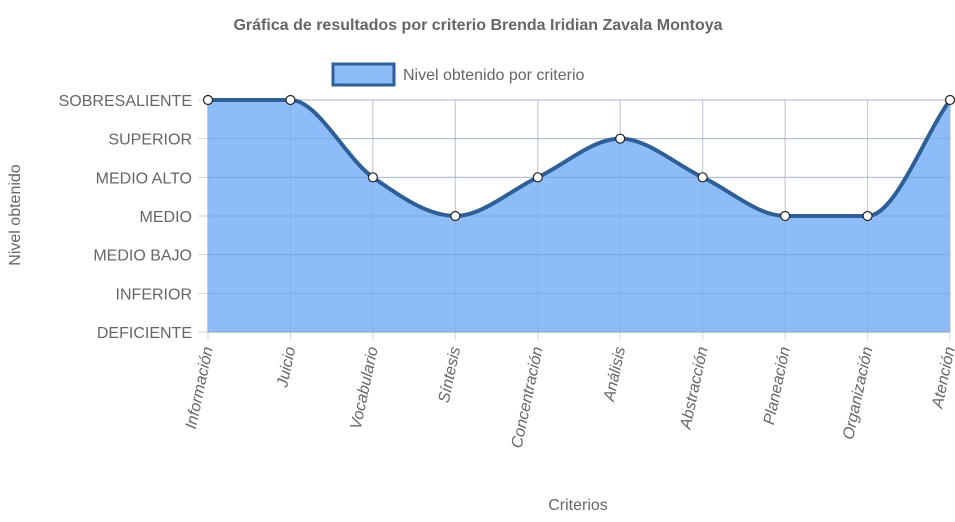 The height and width of the screenshot is (522, 955). What do you see at coordinates (450, 374) in the screenshot?
I see `x-tick-label: Síntesis` at bounding box center [450, 374].